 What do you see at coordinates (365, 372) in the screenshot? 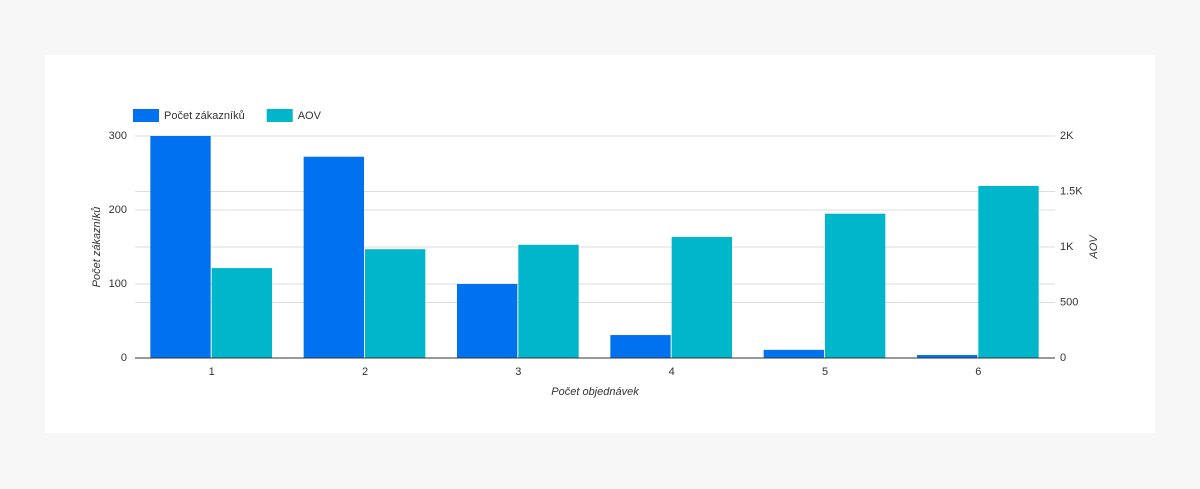
I see `x-tick-label: 2` at bounding box center [365, 372].